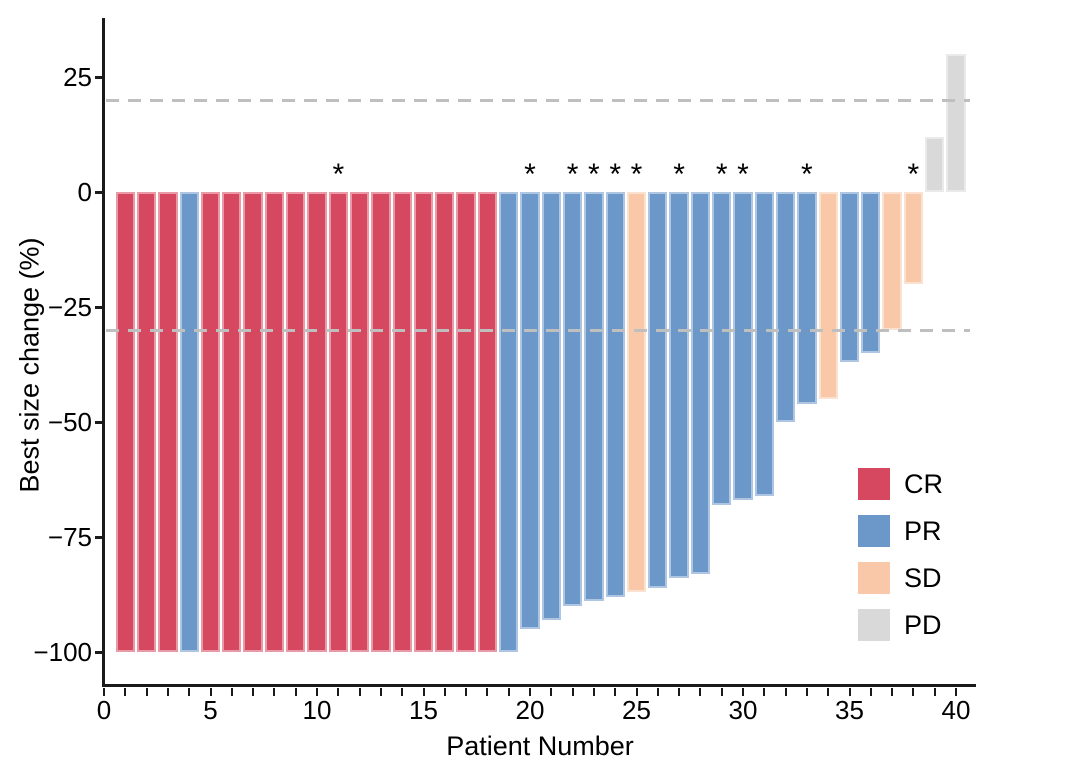  What do you see at coordinates (923, 578) in the screenshot?
I see `legend-label-SD: SD` at bounding box center [923, 578].